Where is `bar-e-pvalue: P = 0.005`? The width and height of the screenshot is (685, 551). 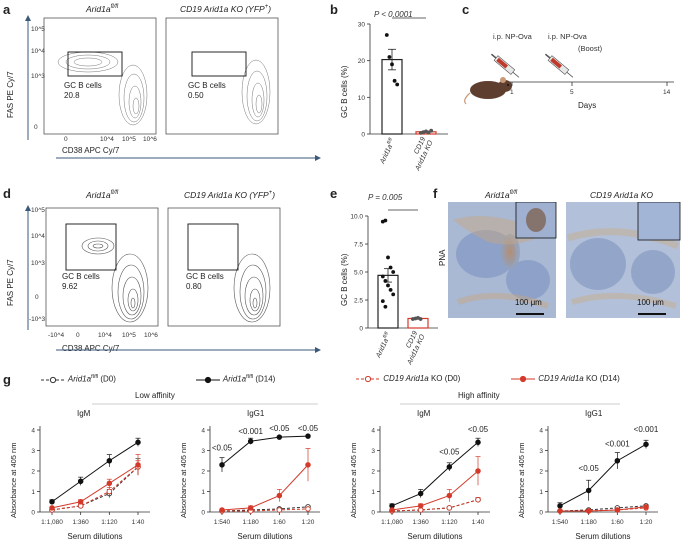
bar-e-pvalue: P = 0.005 is located at coordinates (385, 197).